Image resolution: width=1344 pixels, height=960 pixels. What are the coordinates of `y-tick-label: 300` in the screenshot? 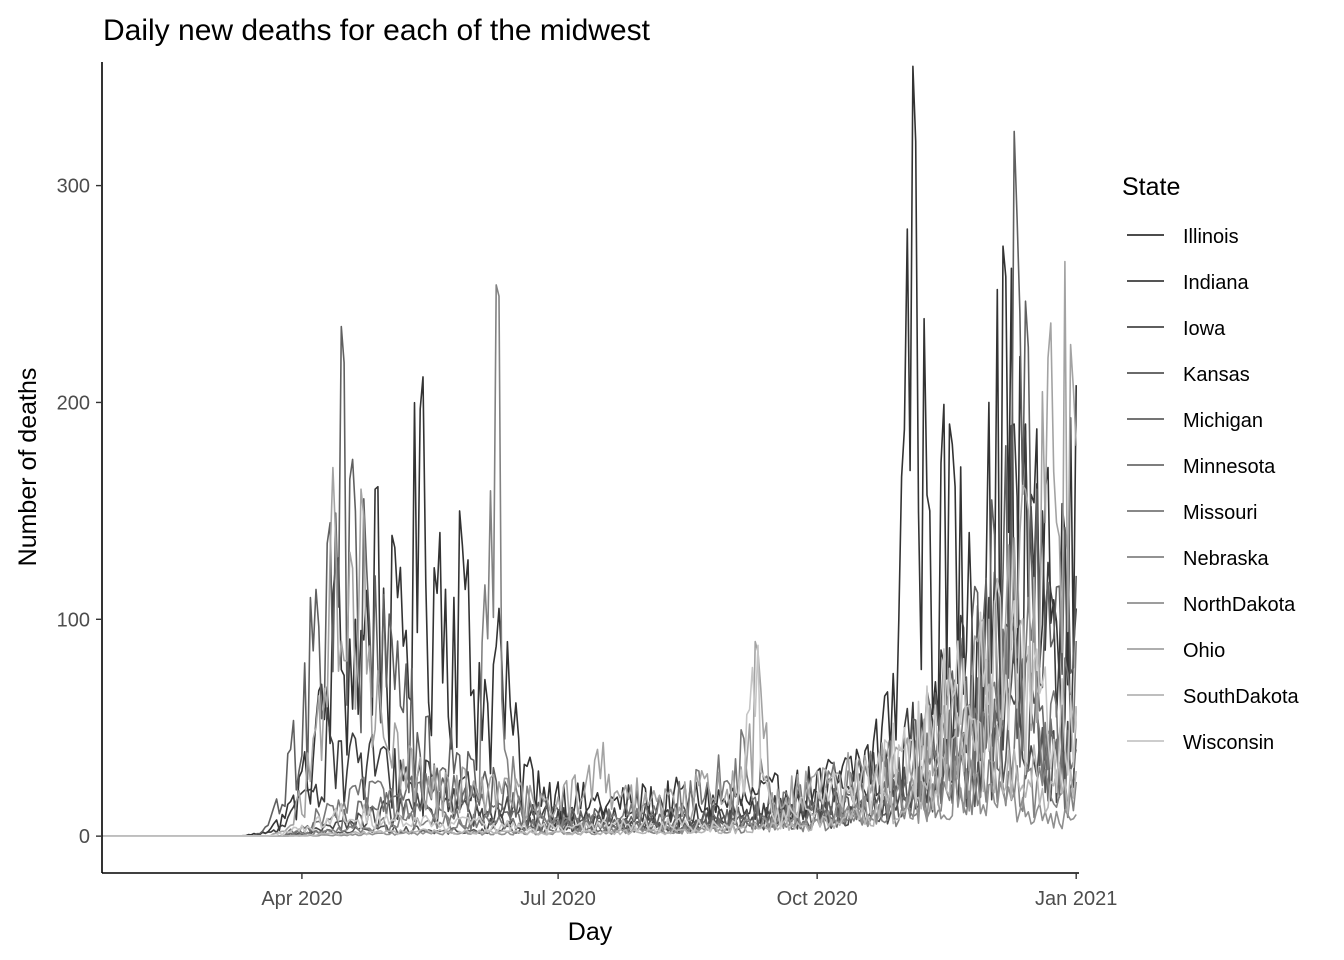 It's located at (73, 187).